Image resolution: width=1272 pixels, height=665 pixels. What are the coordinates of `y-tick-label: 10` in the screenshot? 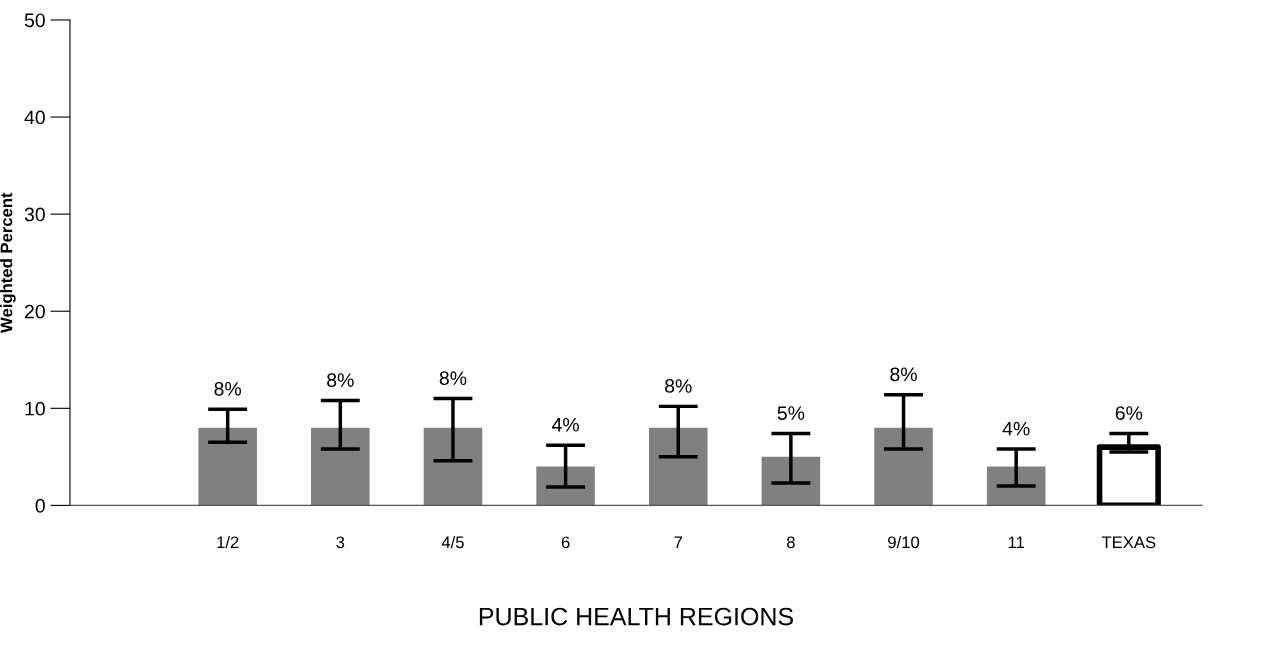 It's located at (35, 408).